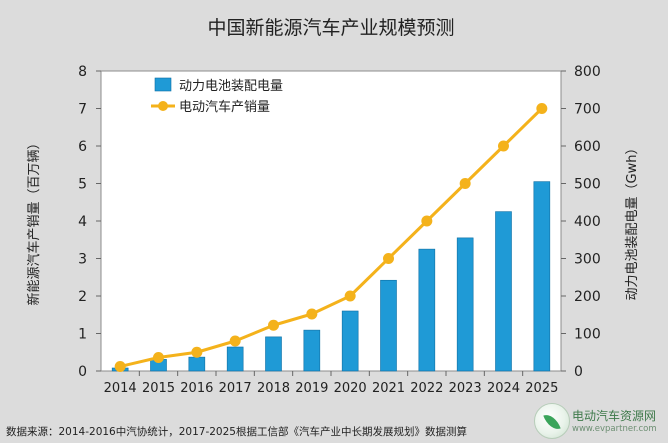  What do you see at coordinates (273, 388) in the screenshot?
I see `x-tick-label: 2018` at bounding box center [273, 388].